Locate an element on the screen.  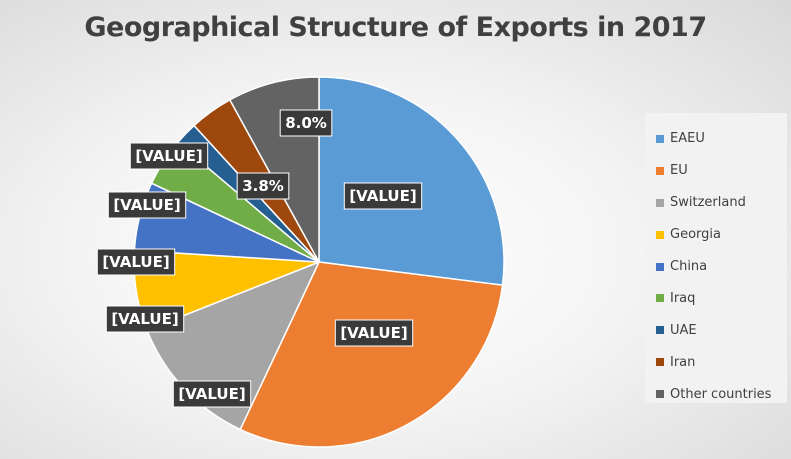
legend-item-other-countries: Other countries is located at coordinates (716, 394).